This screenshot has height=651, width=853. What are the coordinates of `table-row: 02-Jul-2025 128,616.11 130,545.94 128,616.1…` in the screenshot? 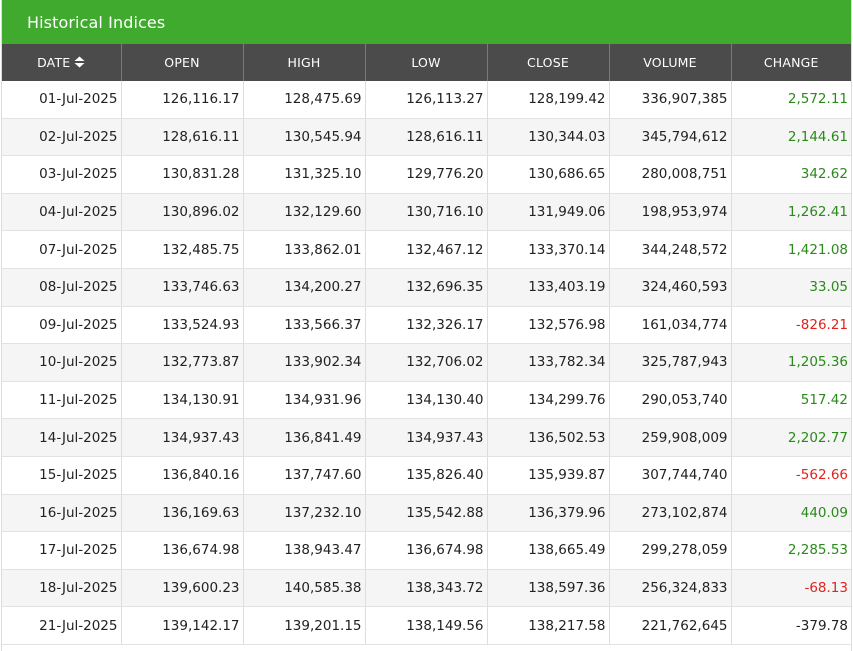 It's located at (426, 137).